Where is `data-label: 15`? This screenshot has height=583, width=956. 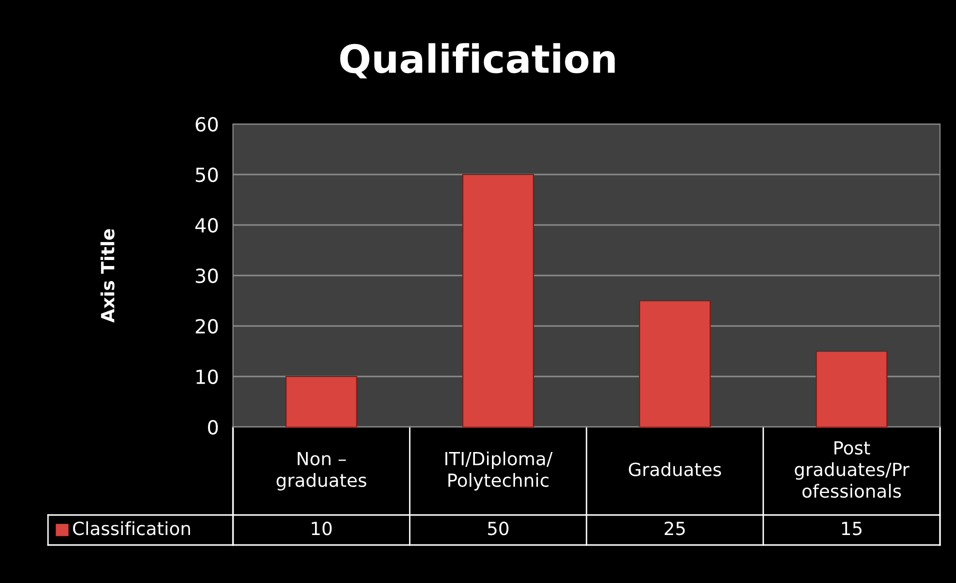 data-label: 15 is located at coordinates (852, 529).